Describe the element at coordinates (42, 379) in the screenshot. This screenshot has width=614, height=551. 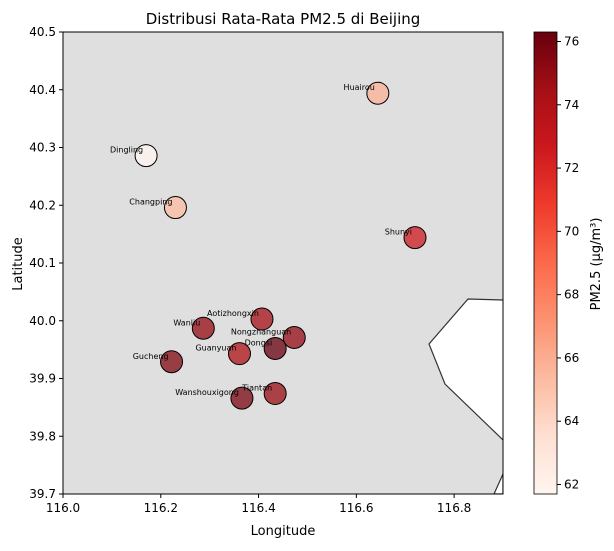
I see `y-tick-label: 39.9` at that location.